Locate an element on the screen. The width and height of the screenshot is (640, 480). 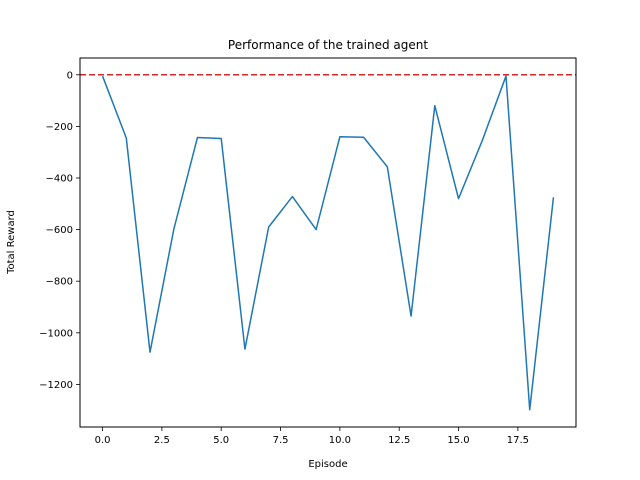
x-tick-label: 7.5 is located at coordinates (281, 440).